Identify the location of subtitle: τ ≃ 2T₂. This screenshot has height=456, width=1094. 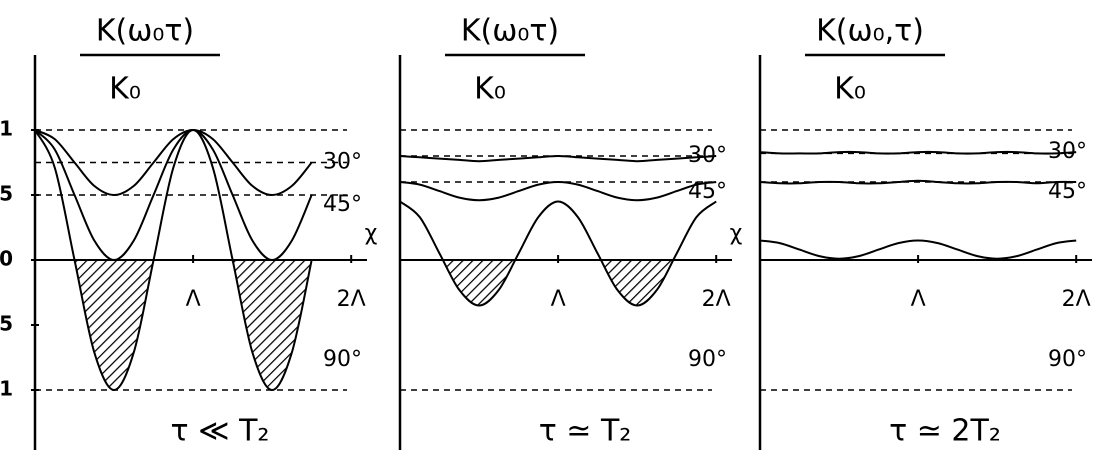
(945, 431).